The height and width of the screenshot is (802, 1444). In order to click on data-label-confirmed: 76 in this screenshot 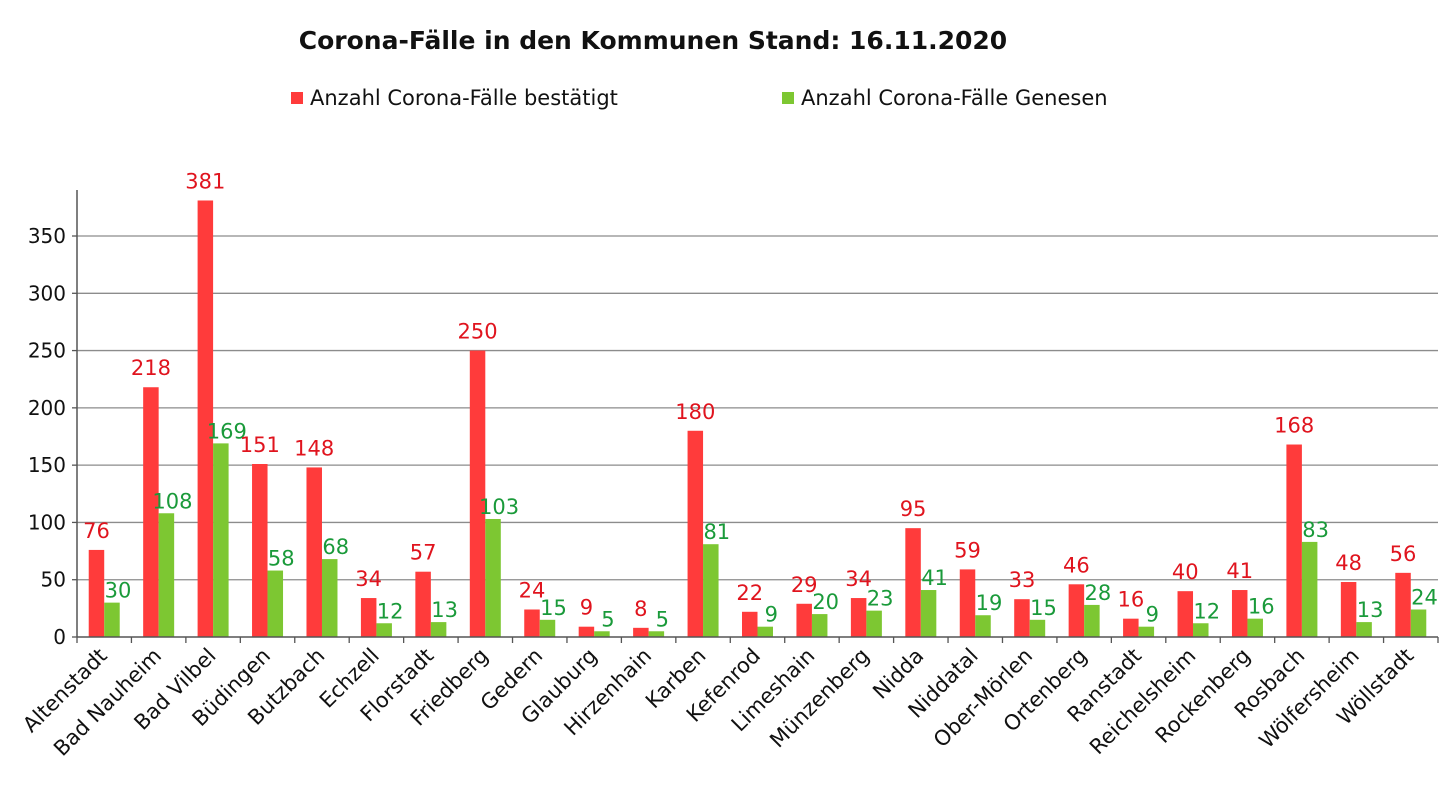, I will do `click(96, 531)`.